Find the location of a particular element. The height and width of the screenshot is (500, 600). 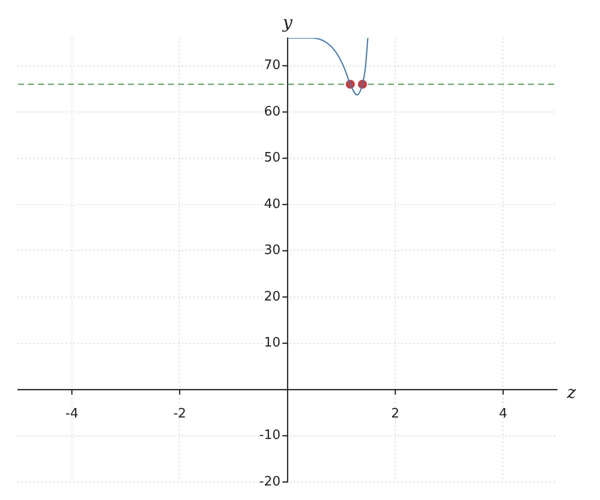

y-axis-title: y is located at coordinates (287, 22).